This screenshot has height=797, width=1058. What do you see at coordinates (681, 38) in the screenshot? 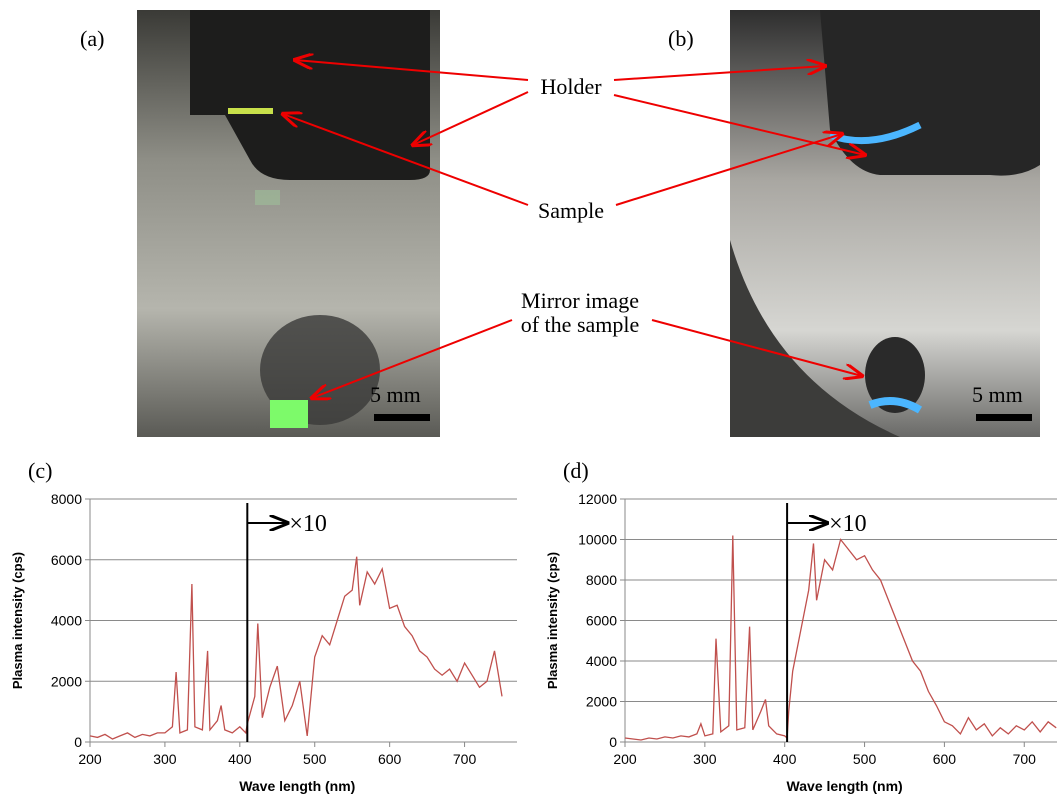
I see `panel-label: (b)` at bounding box center [681, 38].